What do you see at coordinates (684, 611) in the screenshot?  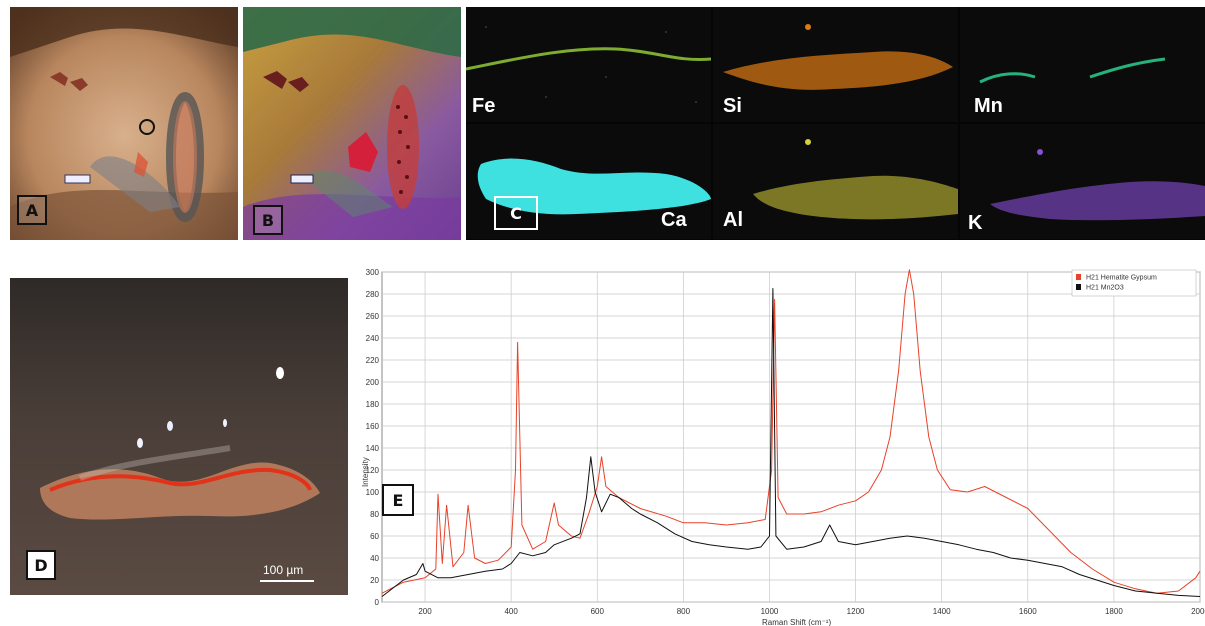 I see `x-tick-label: 800` at bounding box center [684, 611].